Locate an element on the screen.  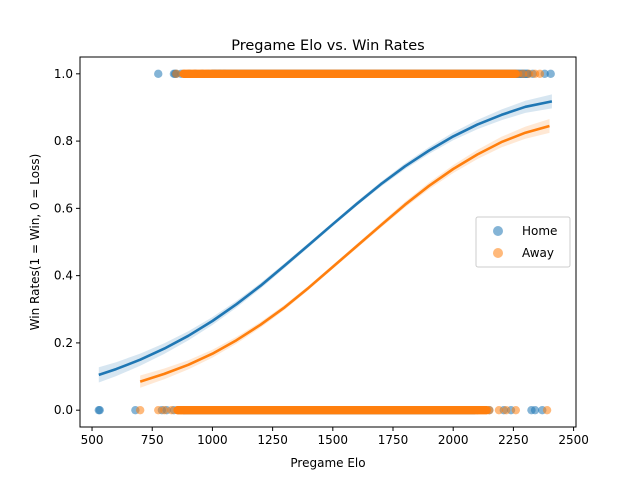
legend-label-away: Away is located at coordinates (538, 253).